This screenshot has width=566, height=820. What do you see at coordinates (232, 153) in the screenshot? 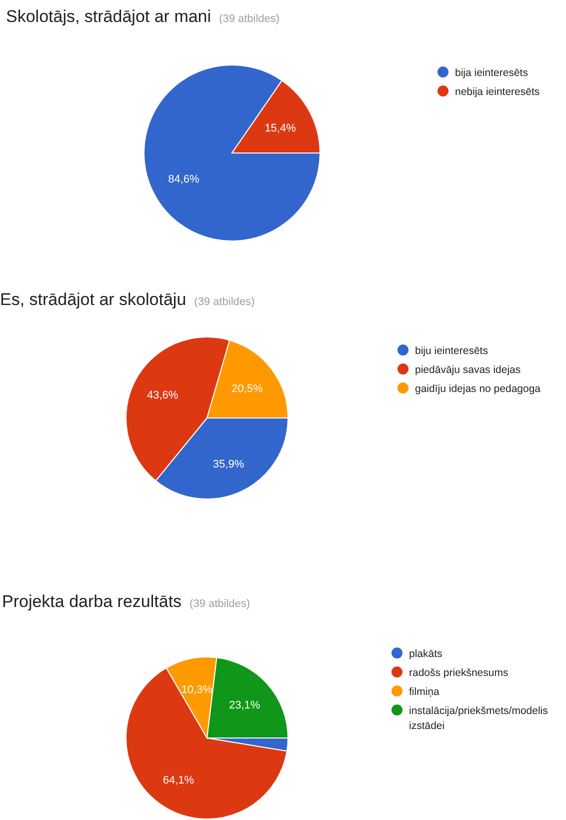
I see `pie-slice` at bounding box center [232, 153].